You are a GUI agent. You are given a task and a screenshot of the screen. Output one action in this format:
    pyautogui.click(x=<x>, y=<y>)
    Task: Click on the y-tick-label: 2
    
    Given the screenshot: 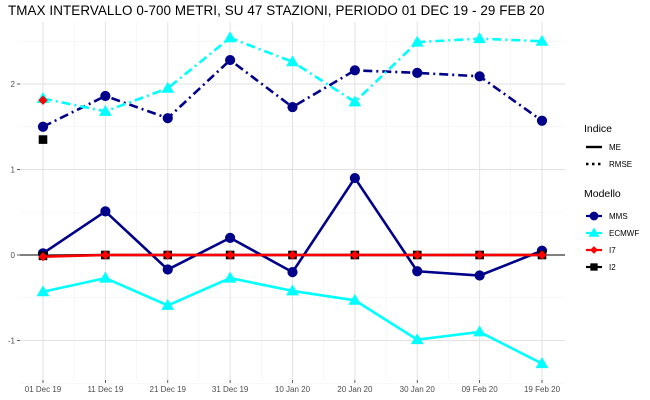 What is the action you would take?
    pyautogui.click(x=13, y=84)
    